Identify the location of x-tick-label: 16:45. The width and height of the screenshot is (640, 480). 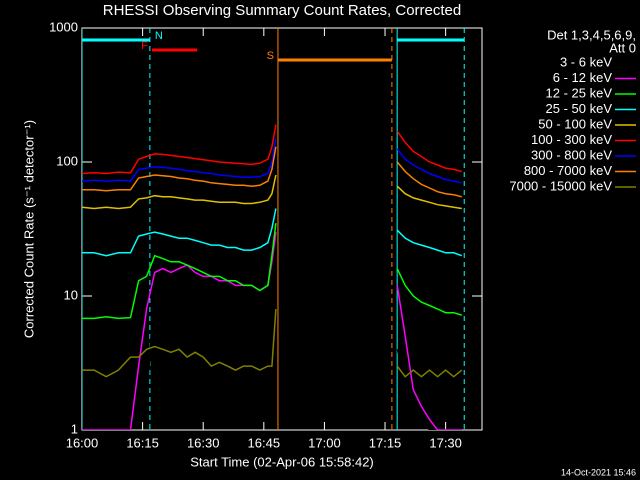
(264, 442).